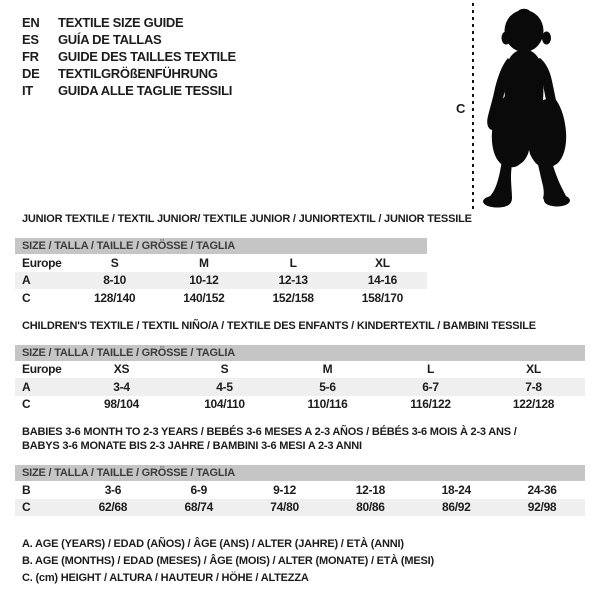 The width and height of the screenshot is (600, 600). I want to click on language-label: GUÍA DE TALLAS, so click(110, 39).